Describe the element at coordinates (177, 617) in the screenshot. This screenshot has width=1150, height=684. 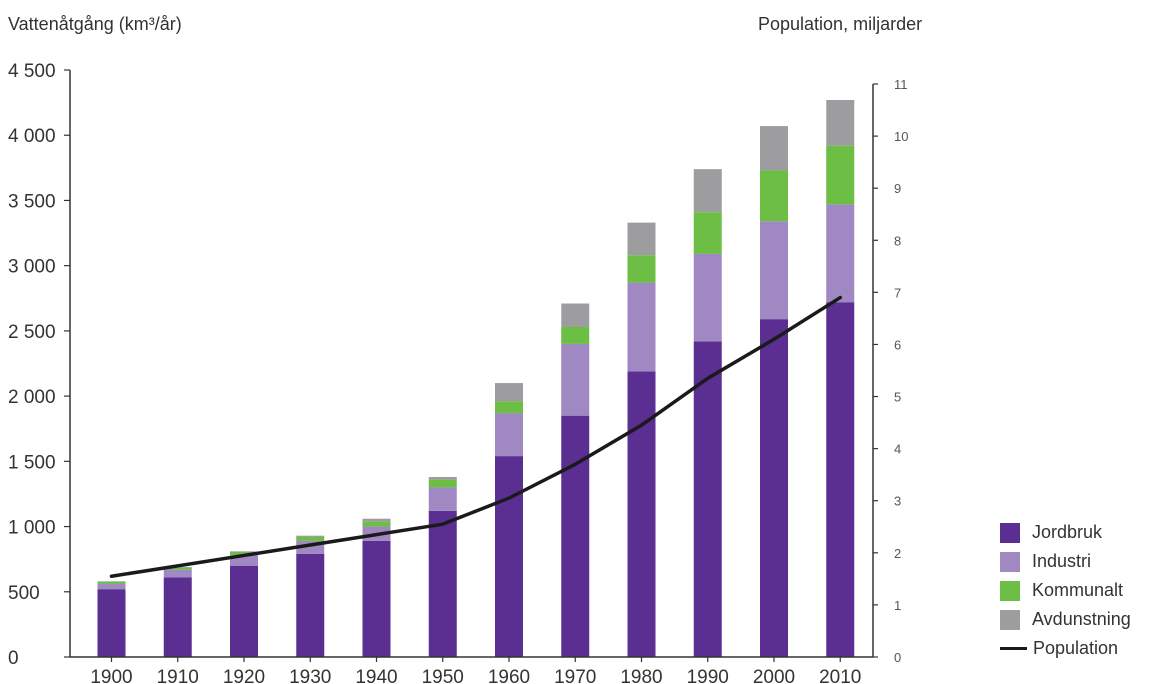
I see `bar-segment-jordbruk-1910` at that location.